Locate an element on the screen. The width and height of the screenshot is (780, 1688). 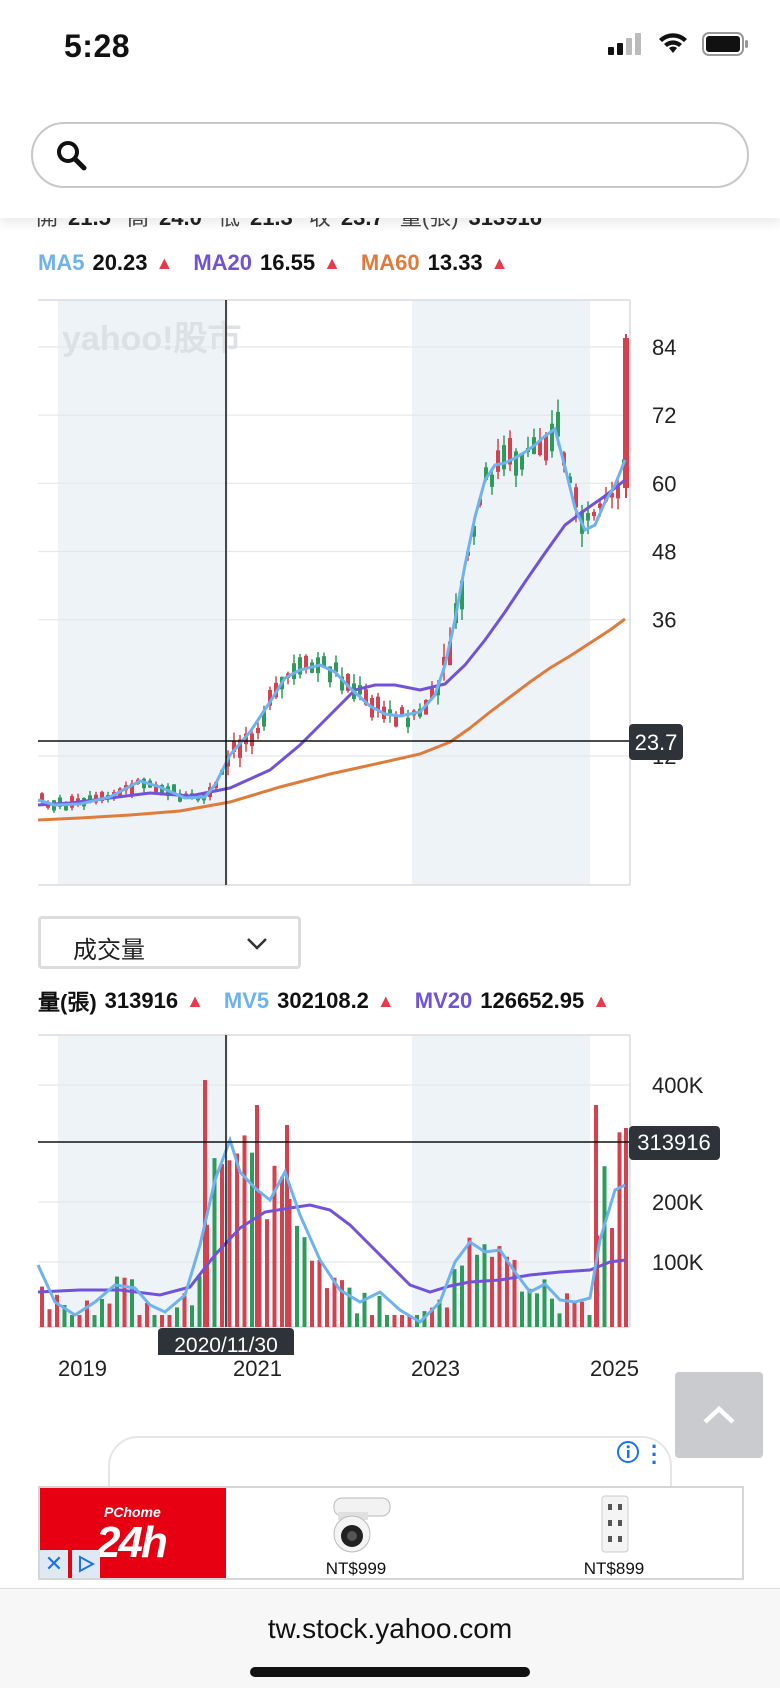
y-tick-label: 60 is located at coordinates (664, 483).